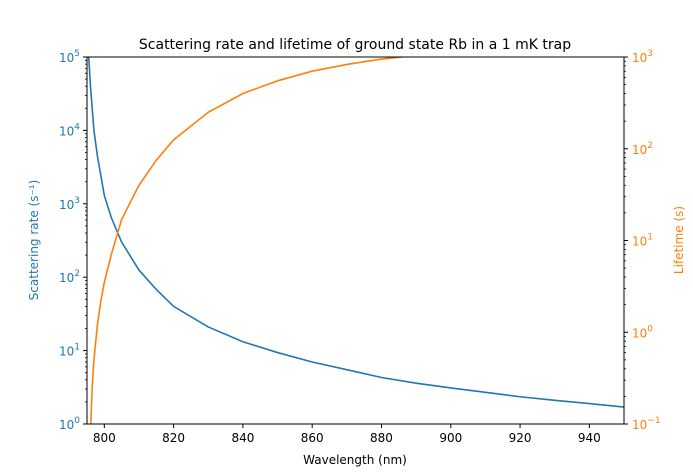 The width and height of the screenshot is (693, 476). Describe the element at coordinates (381, 438) in the screenshot. I see `x-tick-label: 880` at that location.